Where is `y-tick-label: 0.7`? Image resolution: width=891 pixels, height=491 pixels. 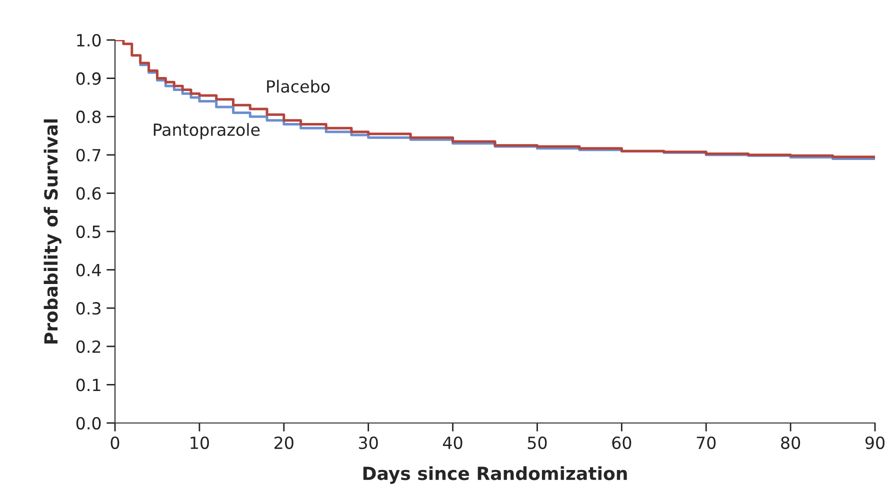 y-tick-label: 0.7 is located at coordinates (88, 155).